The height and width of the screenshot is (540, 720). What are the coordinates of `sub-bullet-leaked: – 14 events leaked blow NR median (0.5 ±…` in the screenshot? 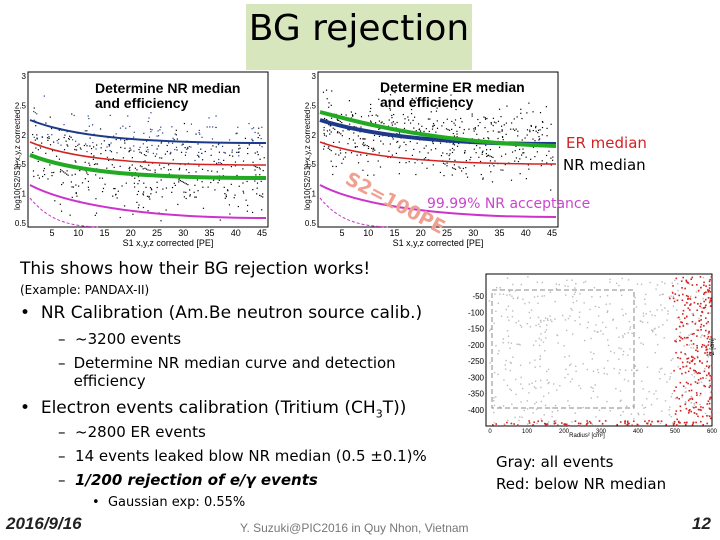 It's located at (242, 456).